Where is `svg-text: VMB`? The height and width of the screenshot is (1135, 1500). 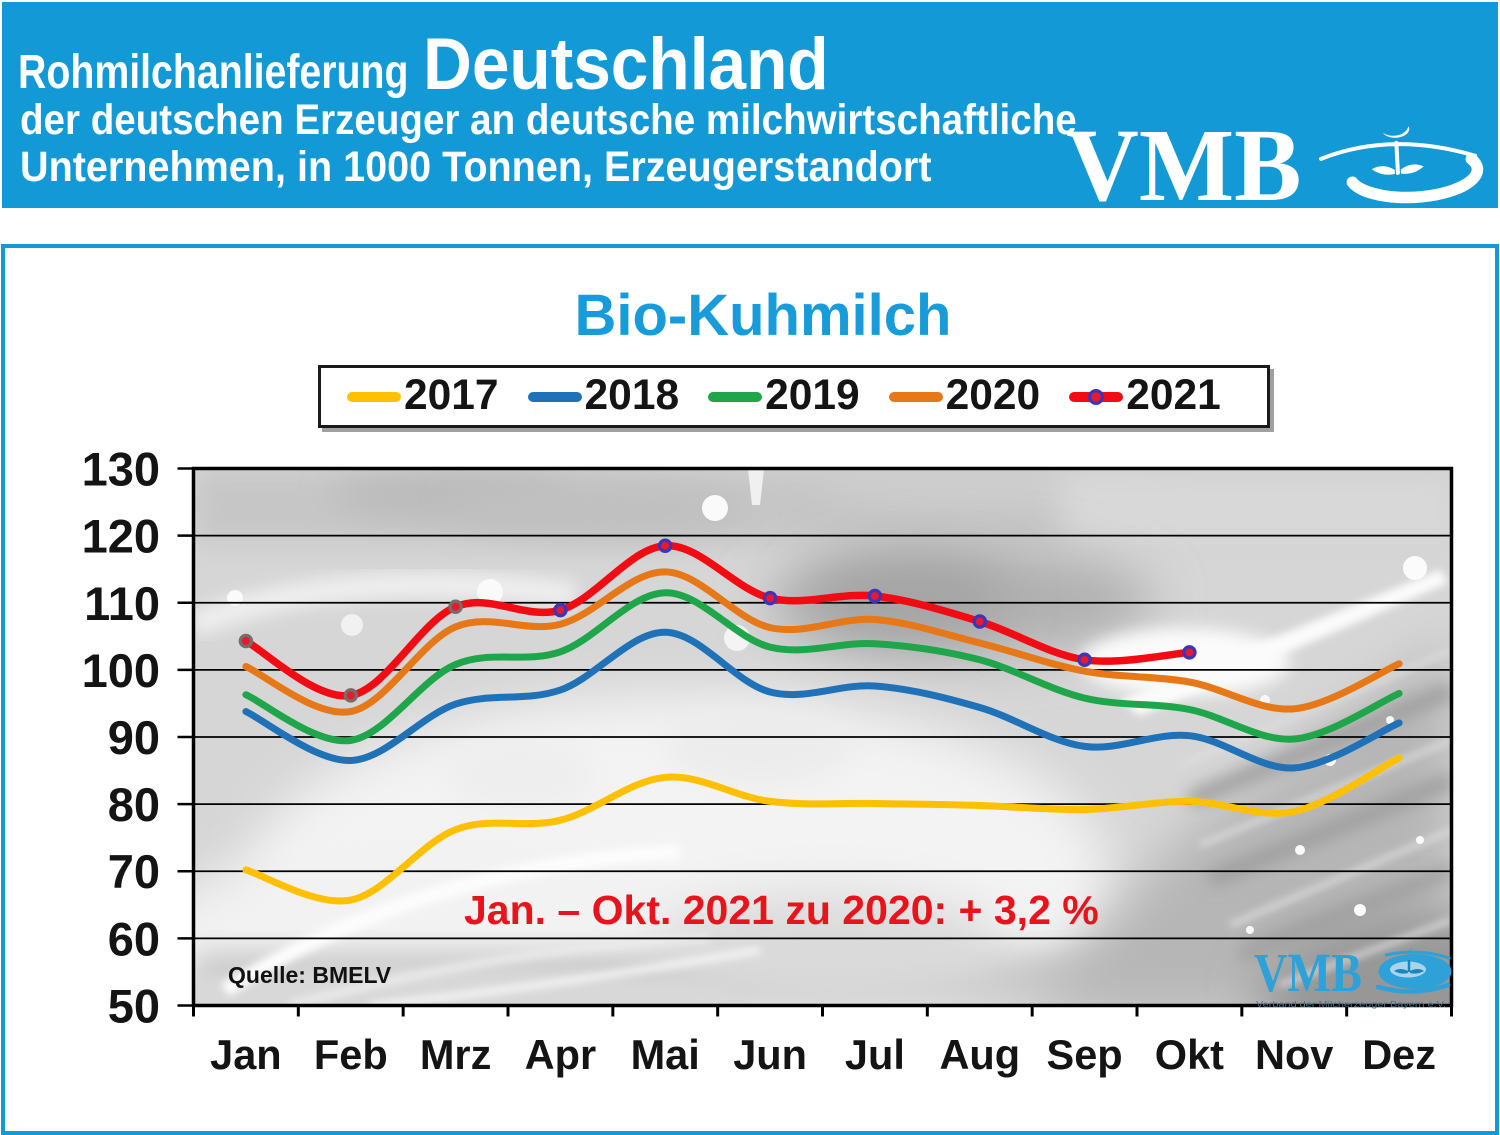 svg-text: VMB is located at coordinates (1308, 972).